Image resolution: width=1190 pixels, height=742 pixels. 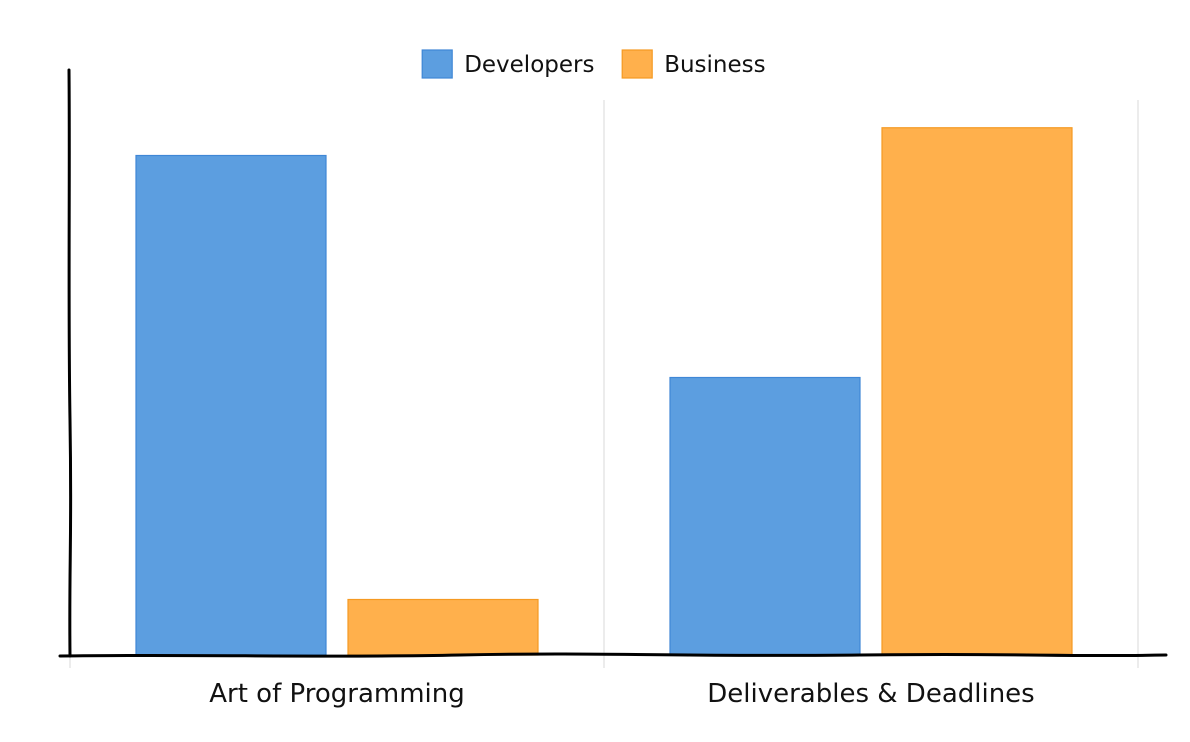 What do you see at coordinates (337, 694) in the screenshot?
I see `x-tick-label: Art of Programming` at bounding box center [337, 694].